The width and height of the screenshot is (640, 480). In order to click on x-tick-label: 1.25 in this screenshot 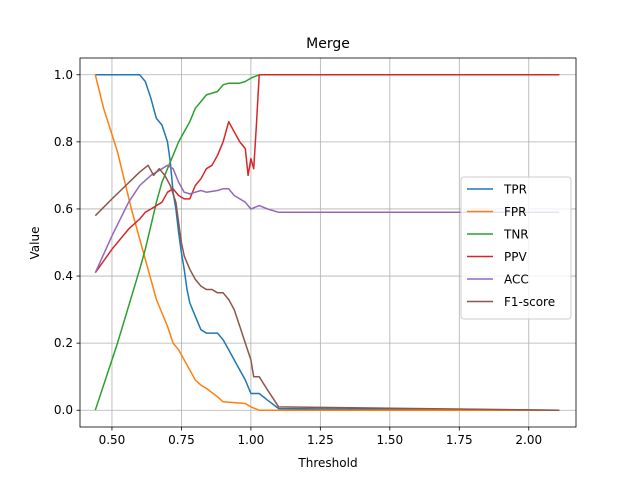, I will do `click(320, 440)`.